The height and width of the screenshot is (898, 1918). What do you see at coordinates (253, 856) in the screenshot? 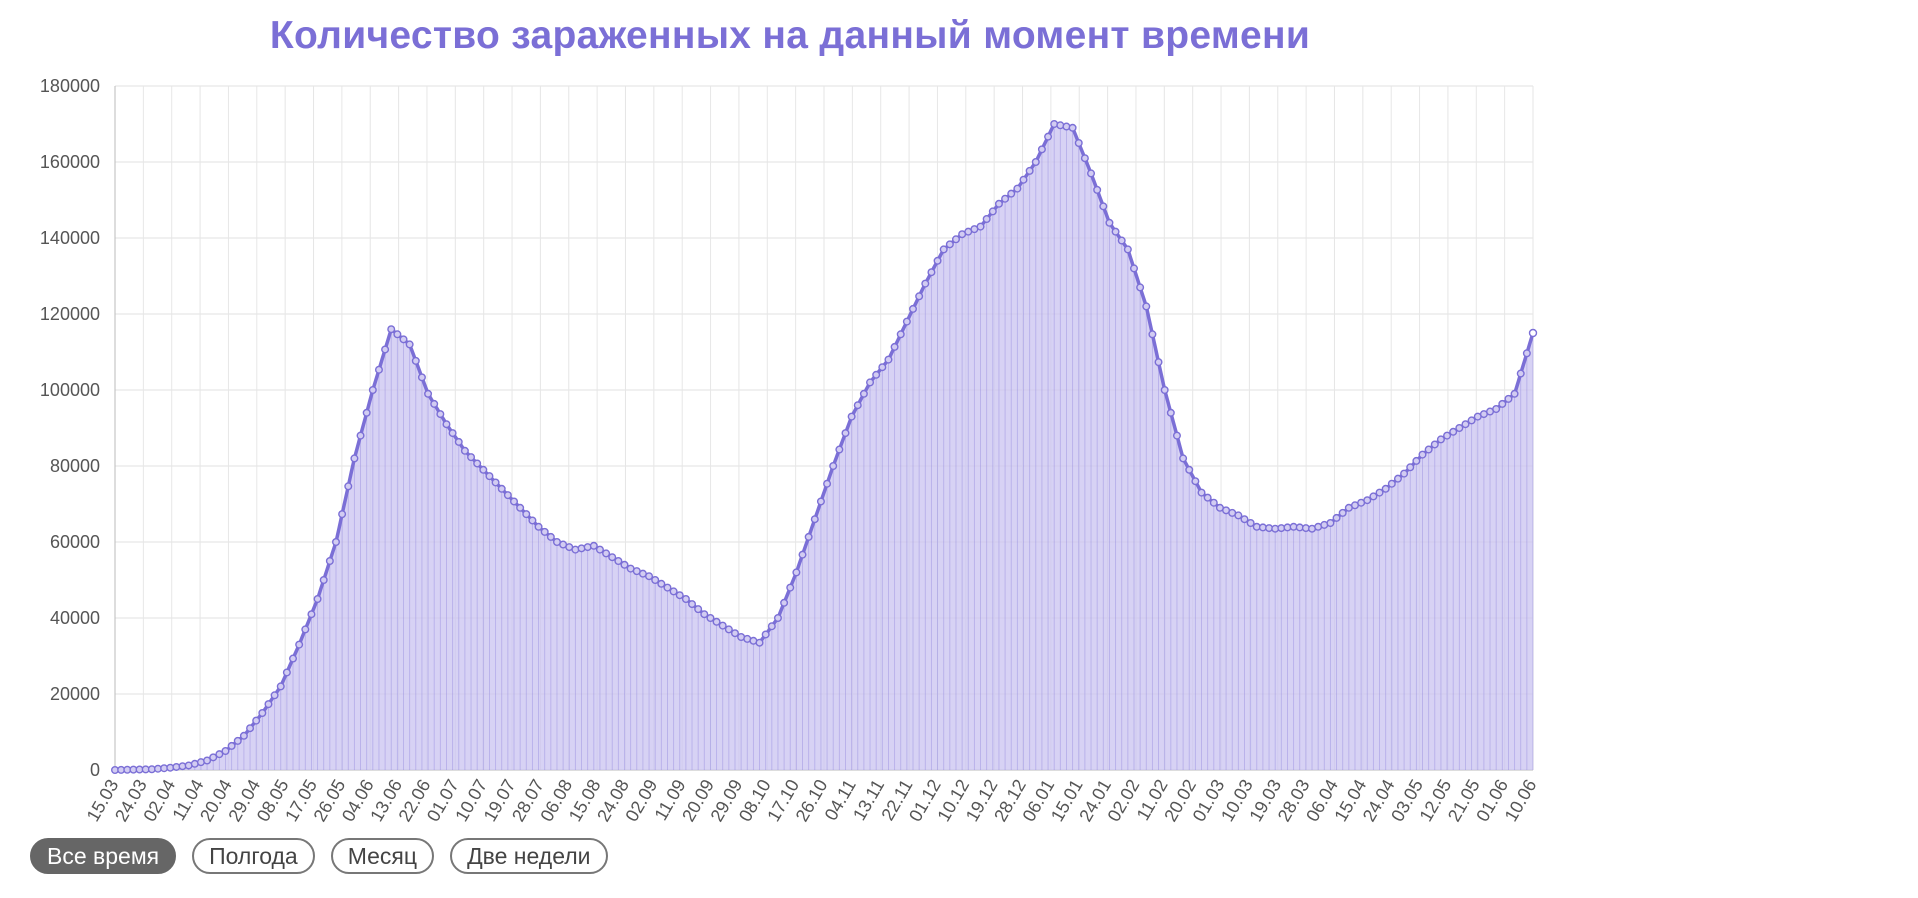
I see `half-year-button: Полгода` at bounding box center [253, 856].